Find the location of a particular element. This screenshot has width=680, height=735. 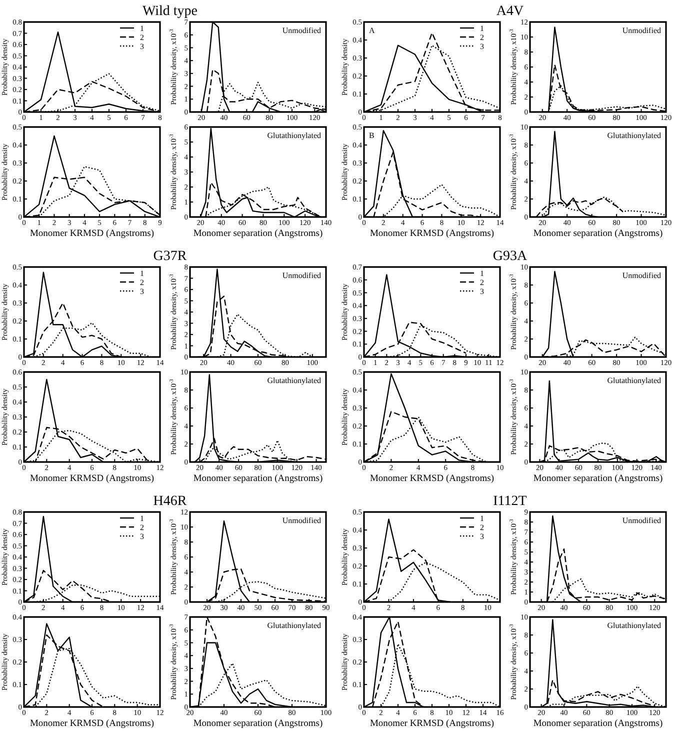

chart-title: G37R is located at coordinates (170, 256).